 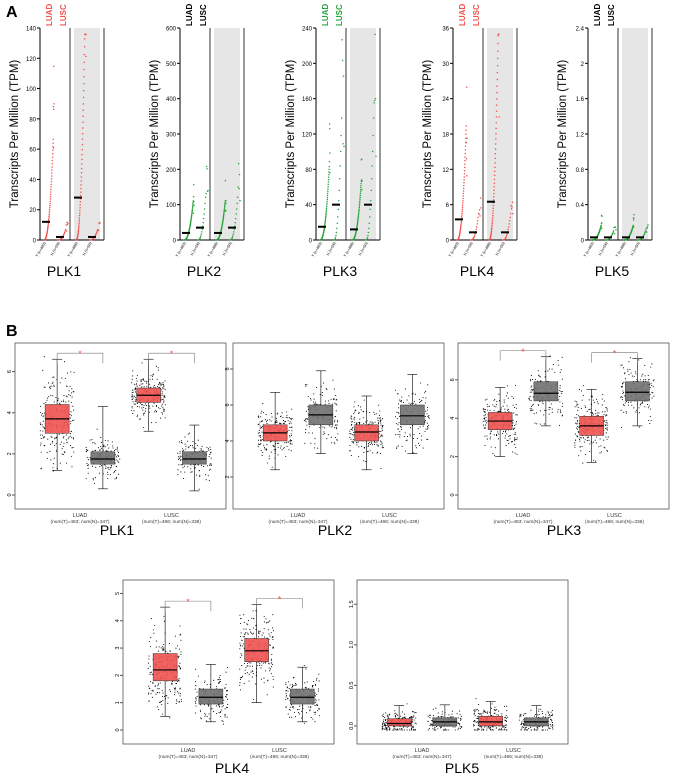 What do you see at coordinates (228, 404) in the screenshot?
I see `y-tick-label: 6` at bounding box center [228, 404].